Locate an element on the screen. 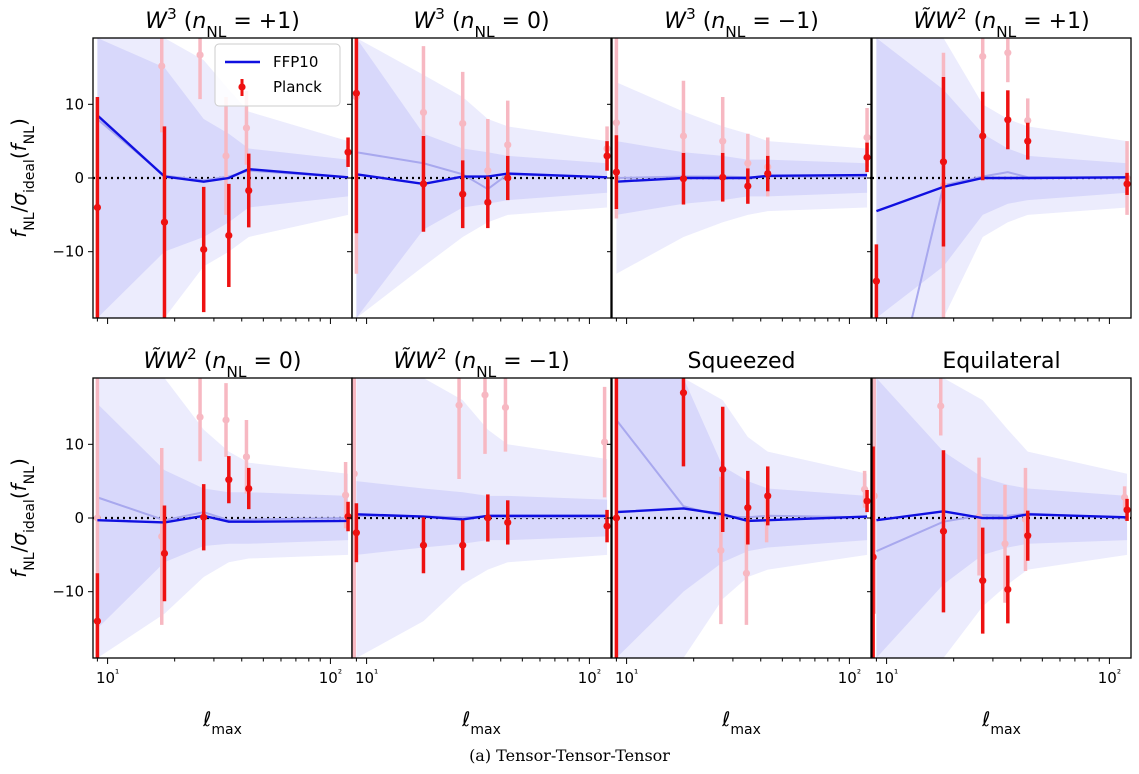  panel-title: W̃W2 (nNL = 0) is located at coordinates (223, 363).